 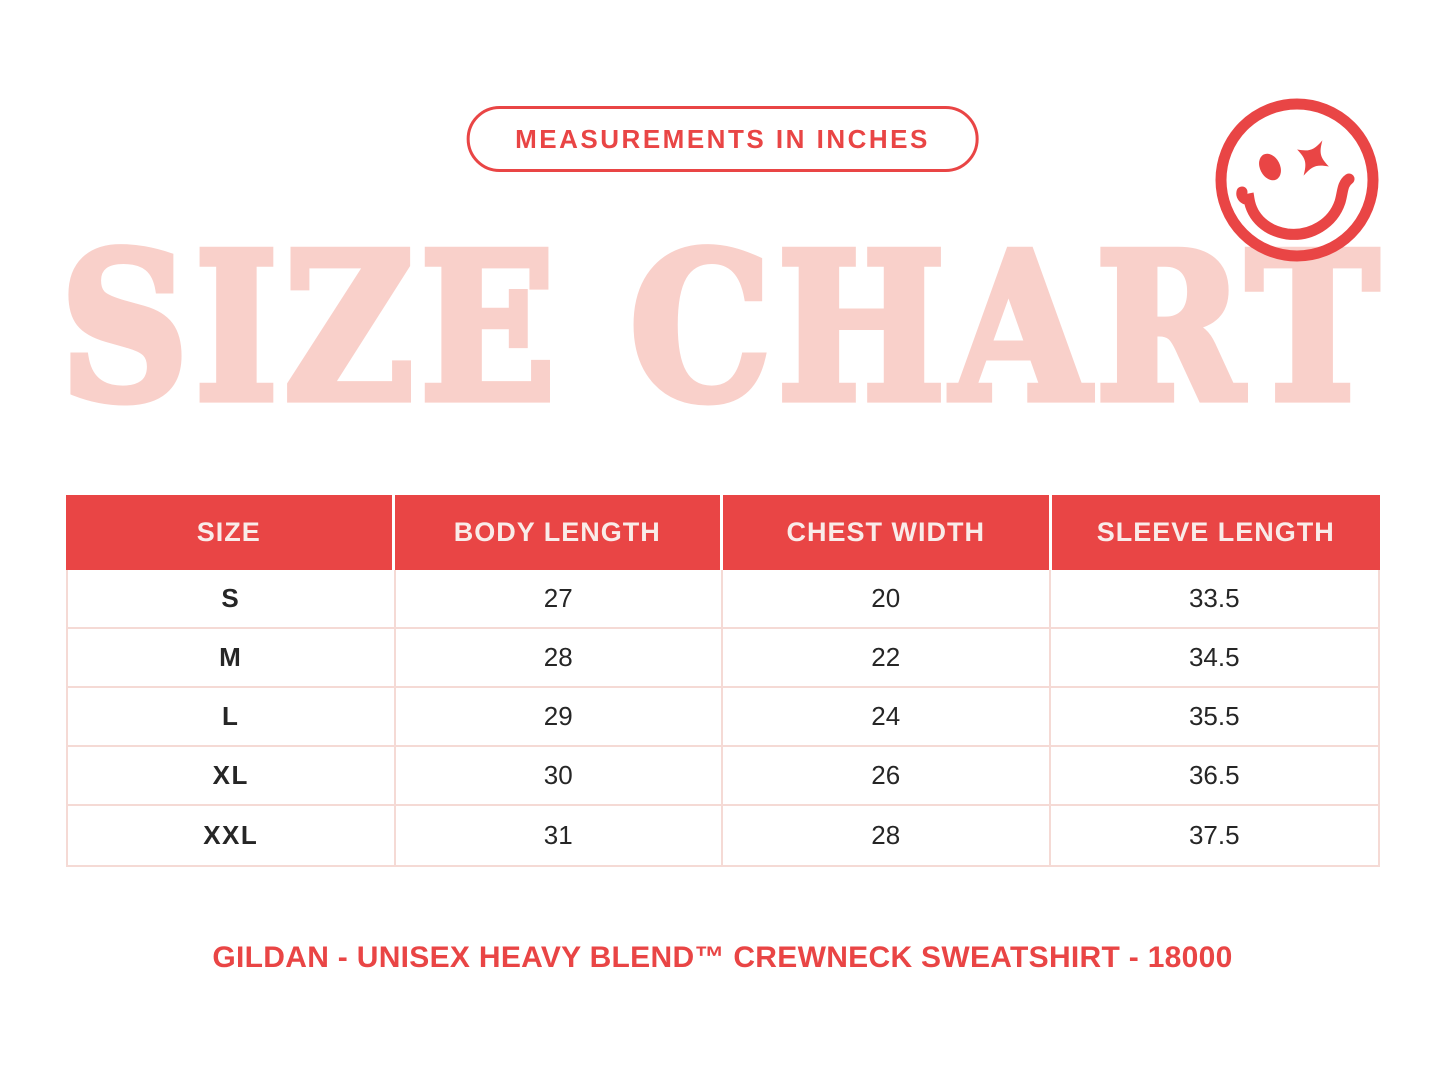 I want to click on cell-size: XXL, so click(x=232, y=835).